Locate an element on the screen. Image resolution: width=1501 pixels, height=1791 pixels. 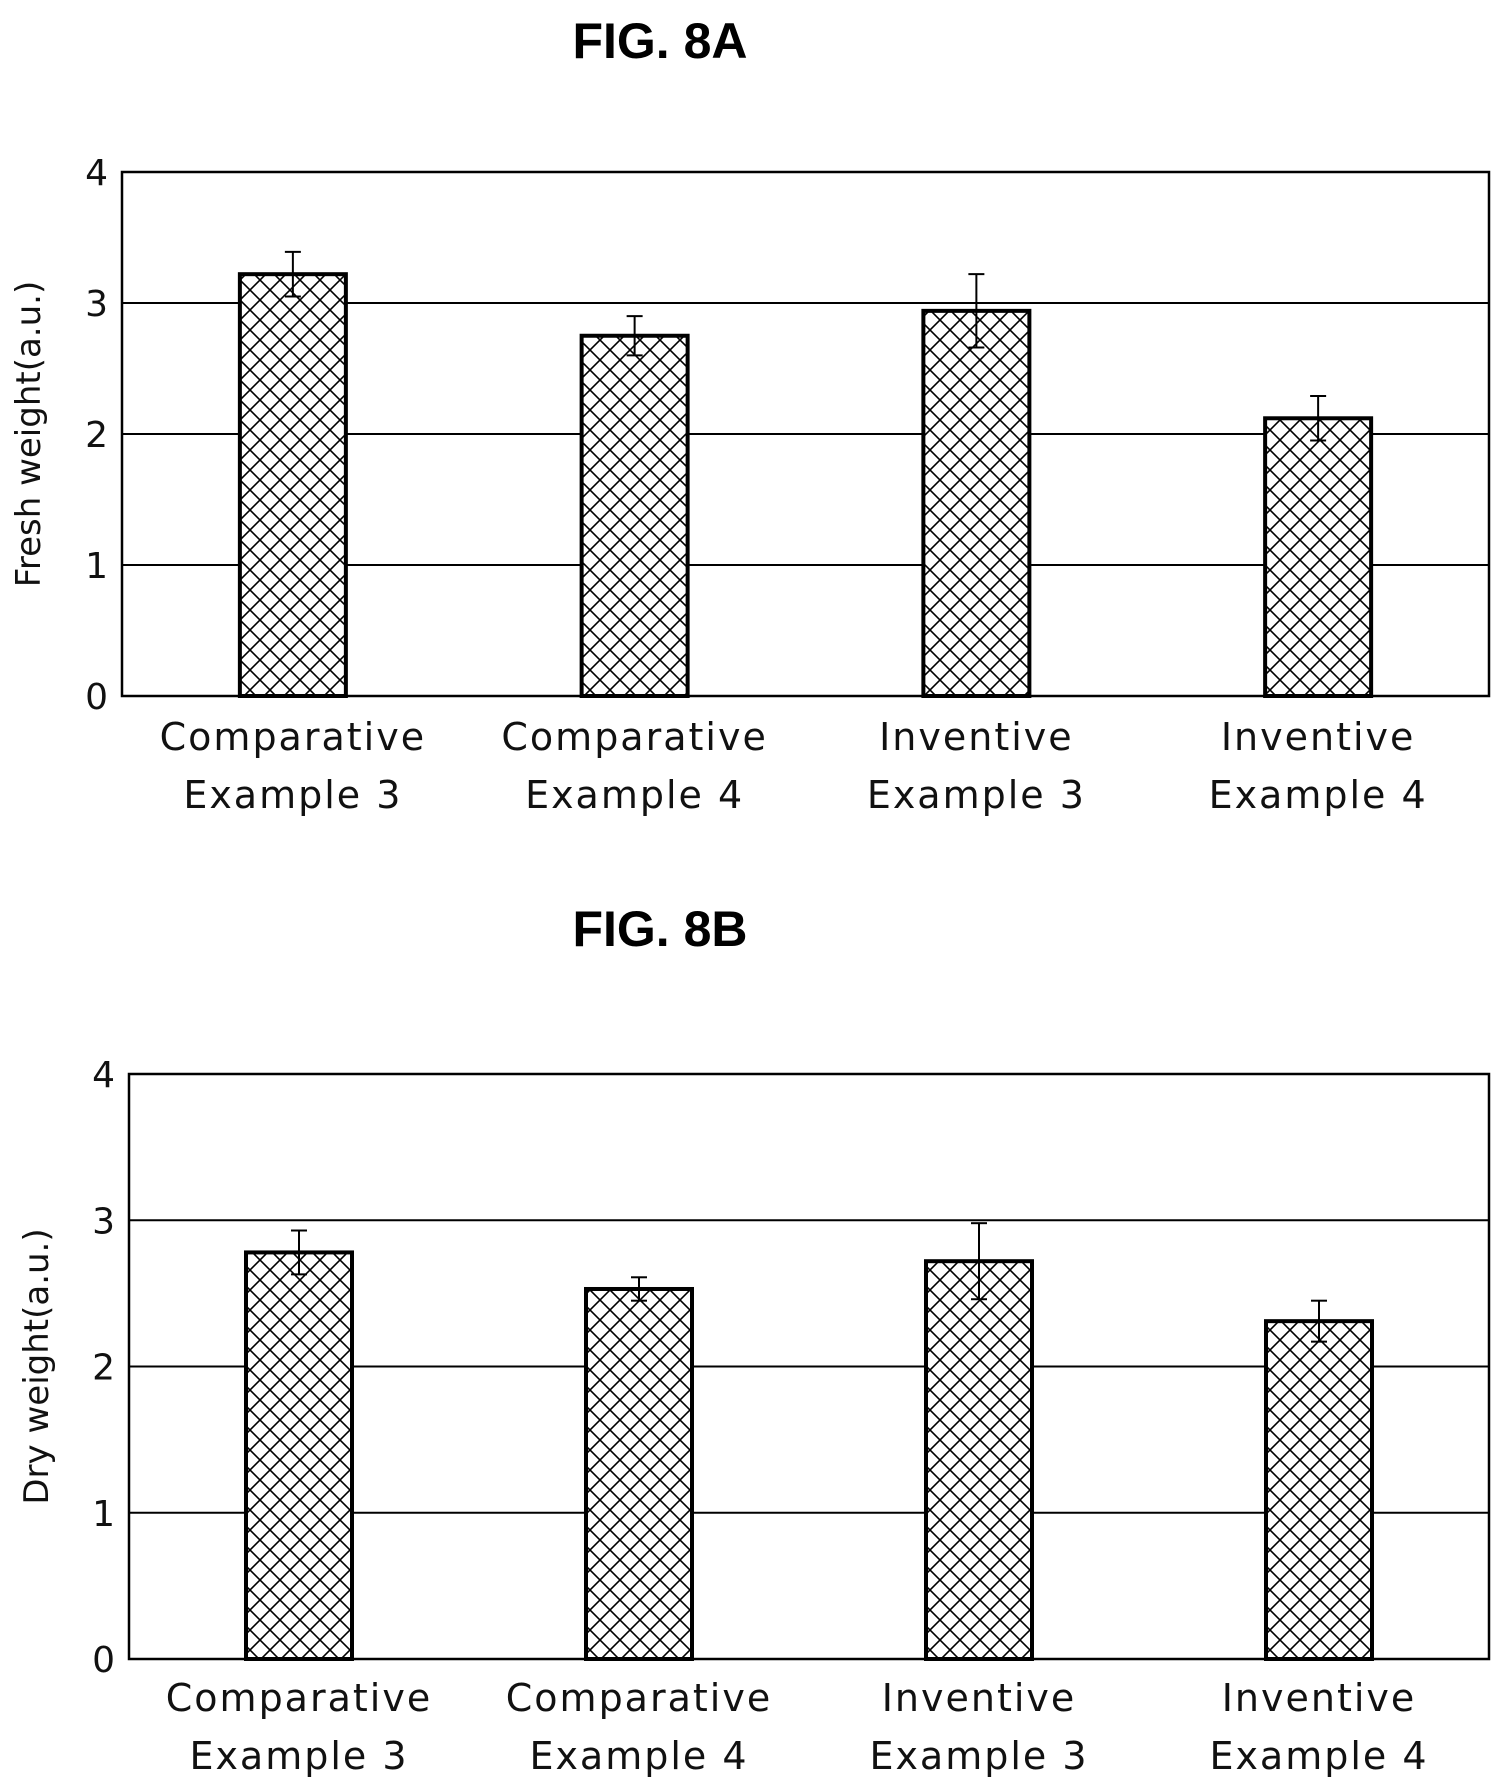
y-axis-title: Dry weight(a.u.) is located at coordinates (37, 1366).